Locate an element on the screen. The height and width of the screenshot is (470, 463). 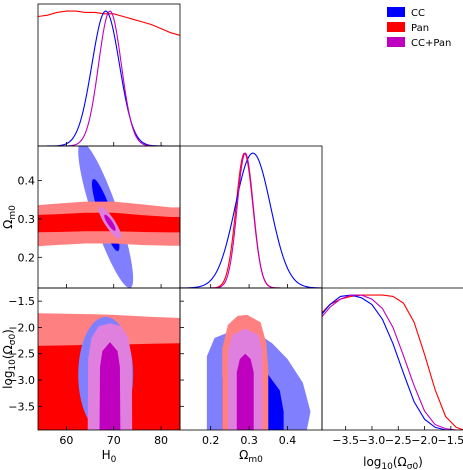
y-tick-label-ok: −3.5 is located at coordinates (21, 406).